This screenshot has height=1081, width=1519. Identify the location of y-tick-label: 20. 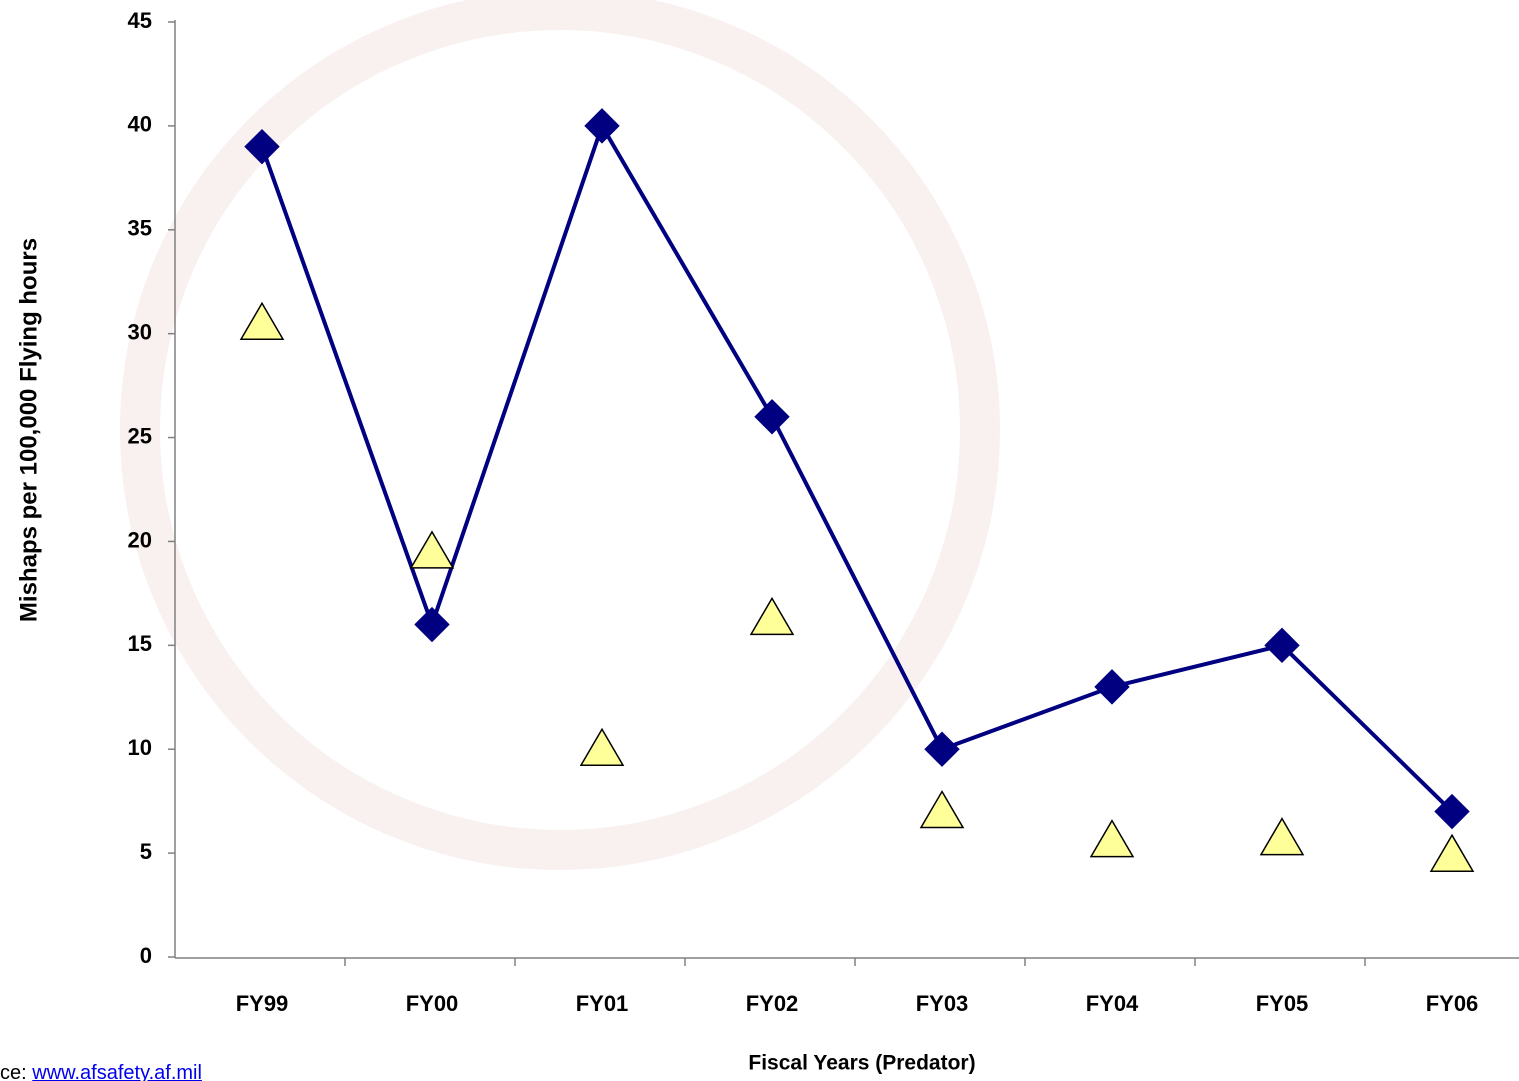
(140, 539).